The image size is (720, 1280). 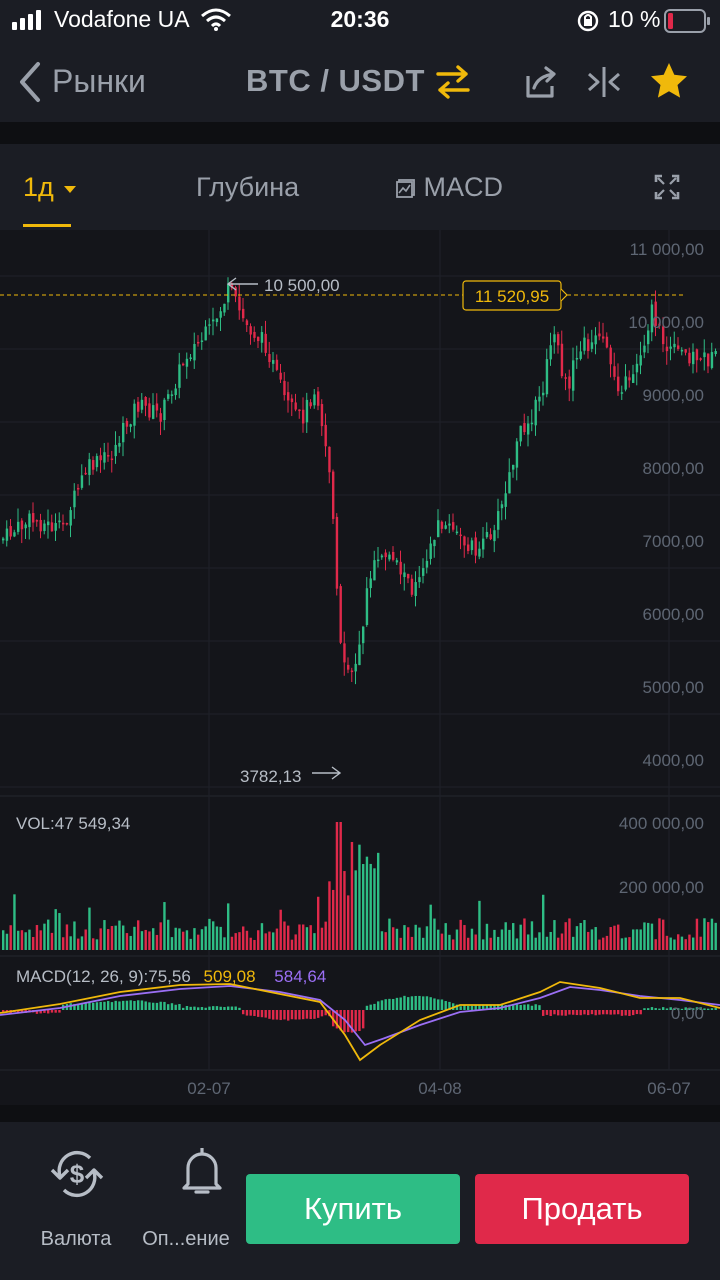 I want to click on currency-convert-icon: $, so click(x=77, y=1174).